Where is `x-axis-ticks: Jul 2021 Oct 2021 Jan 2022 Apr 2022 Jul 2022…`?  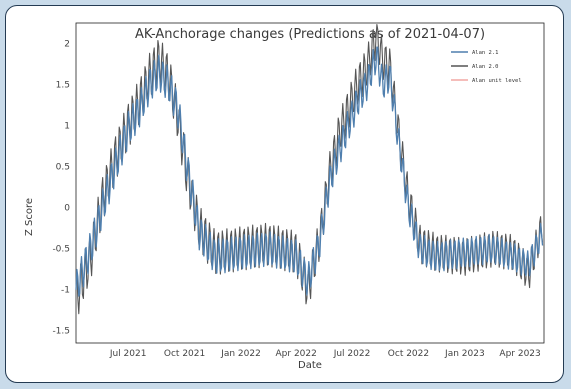 x-axis-ticks: Jul 2021 Oct 2021 Jan 2022 Apr 2022 Jul 2022… is located at coordinates (325, 354).